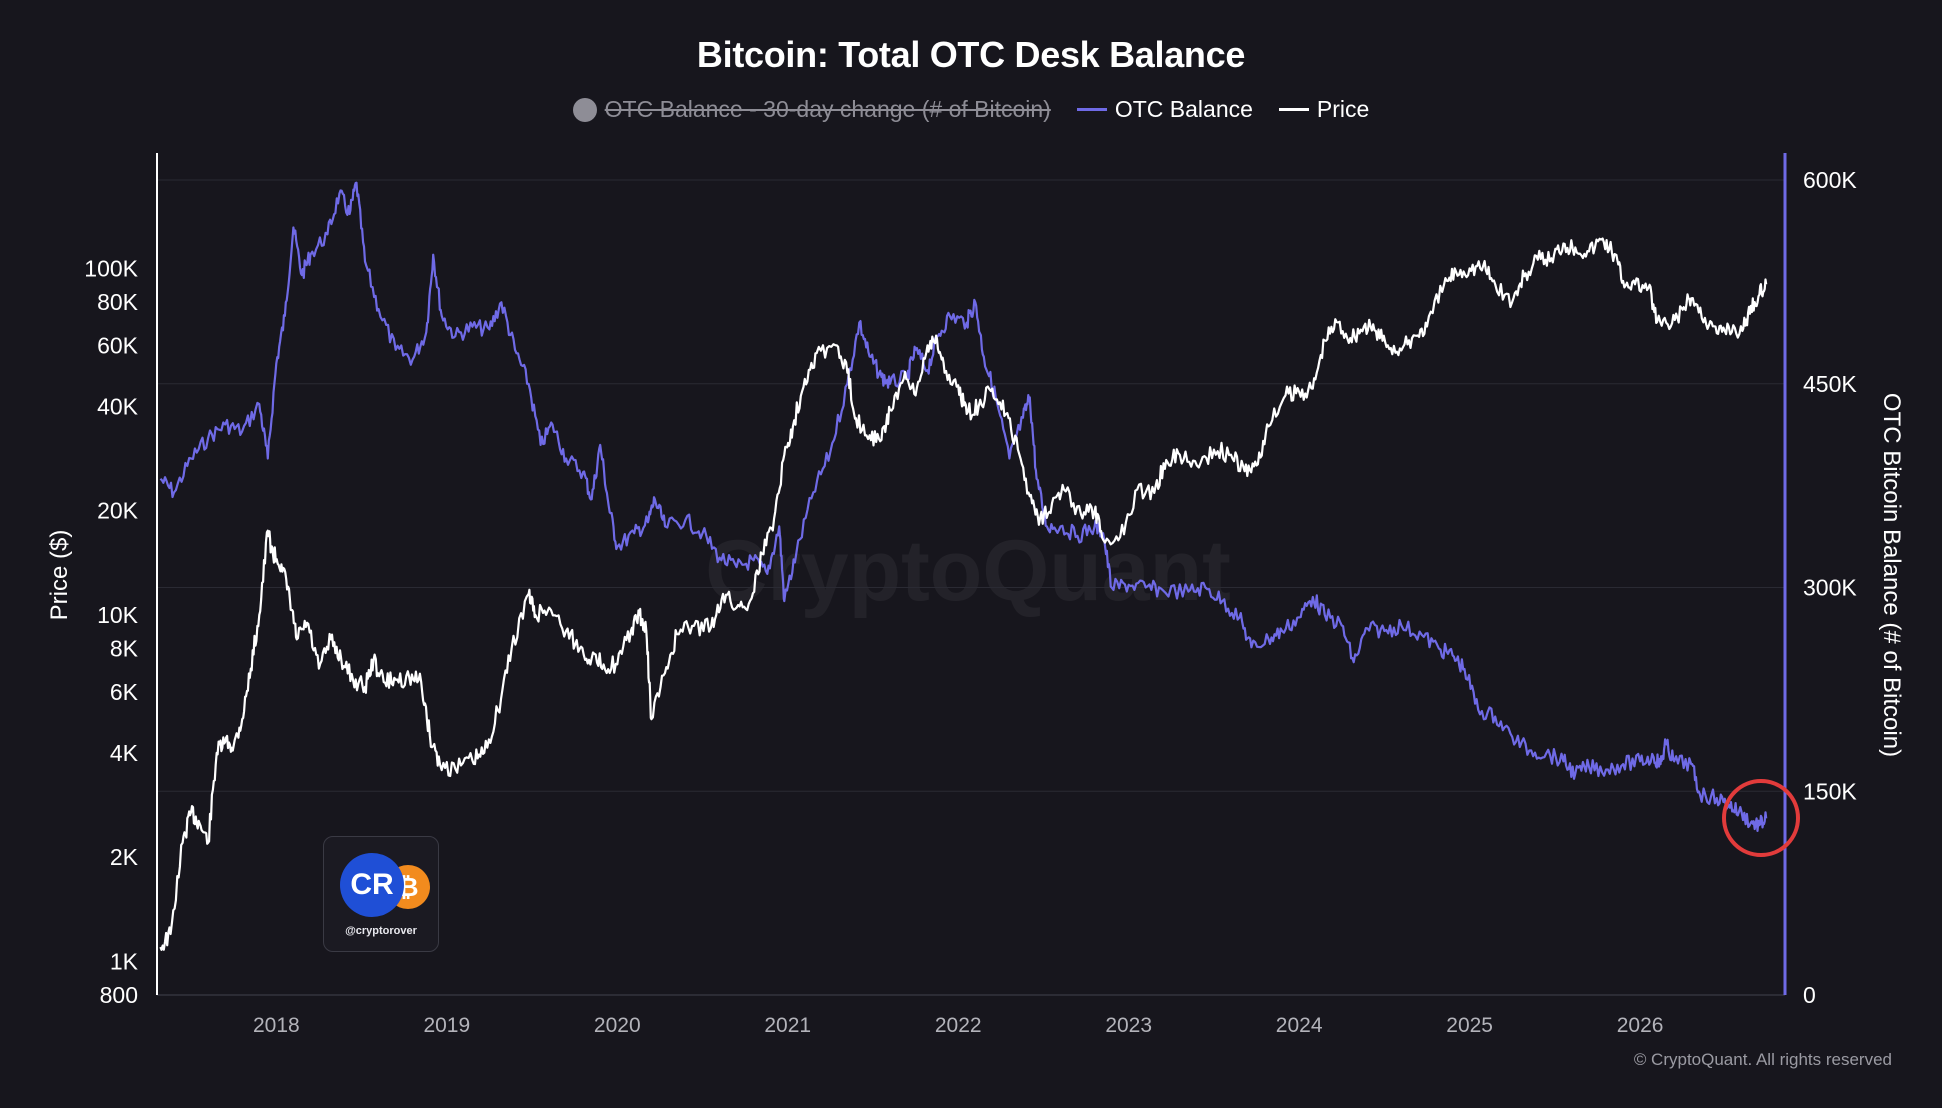  I want to click on right-tick-label: 150K, so click(1830, 791).